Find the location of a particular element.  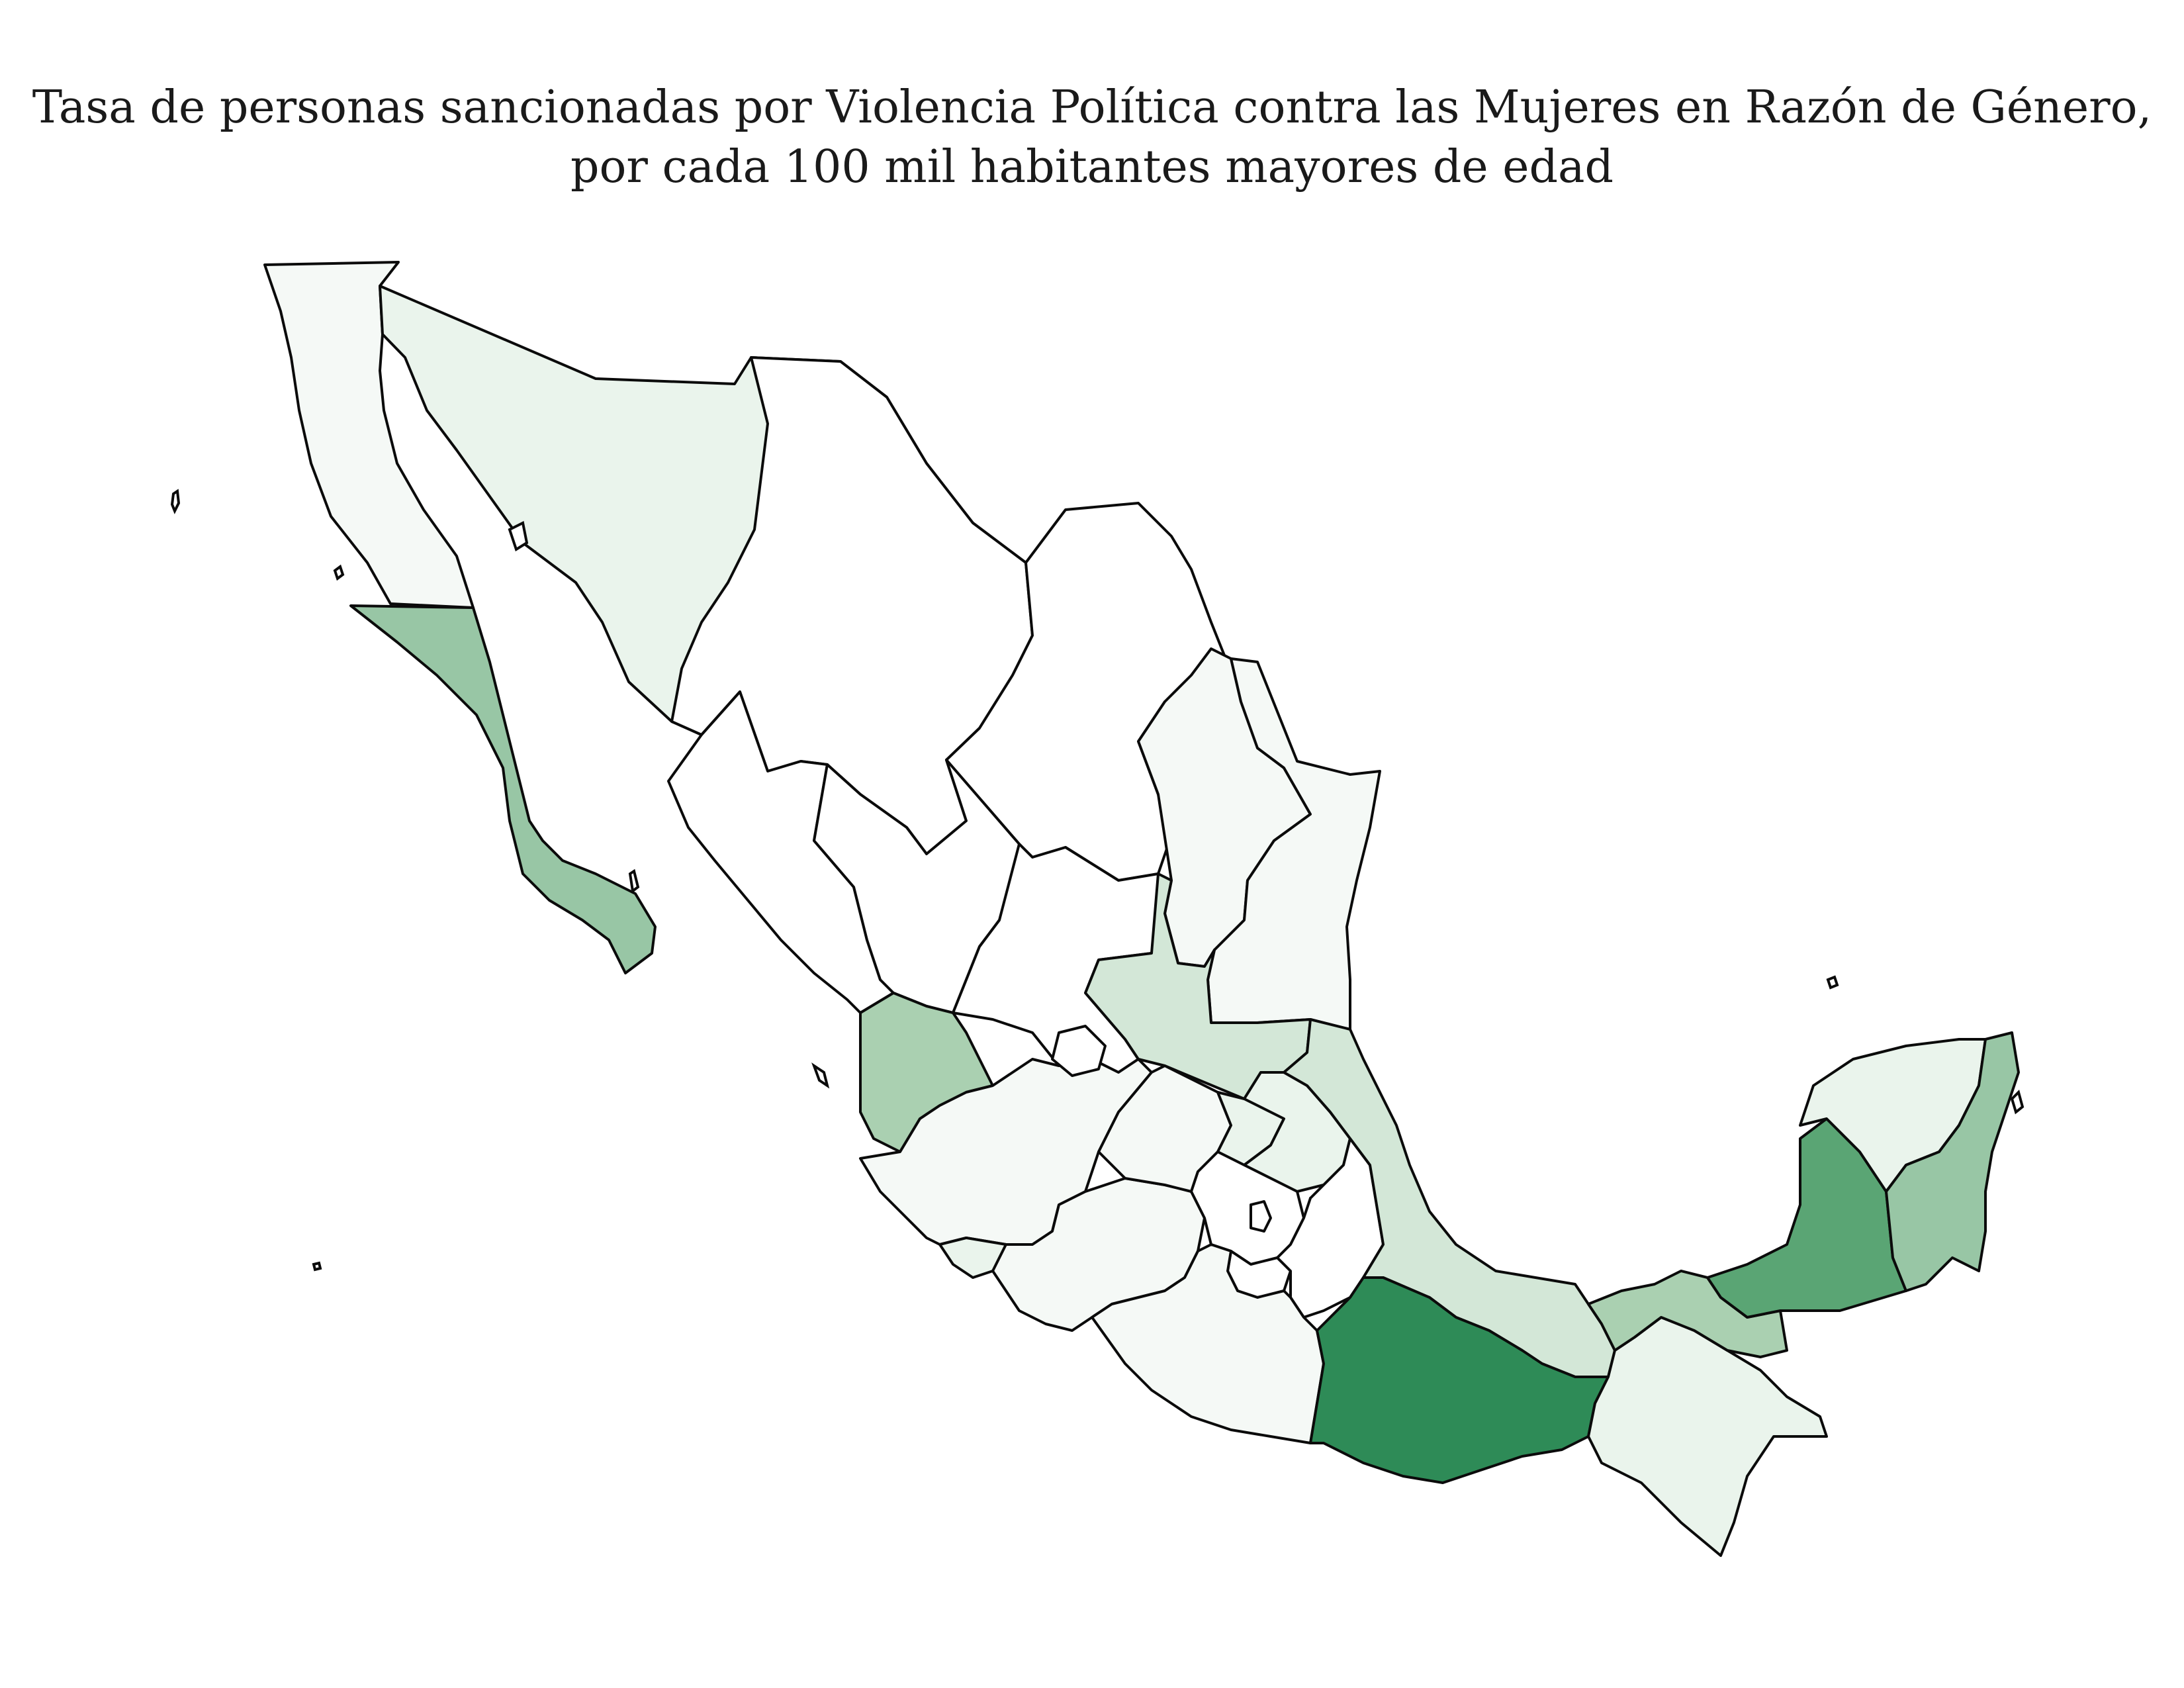

state-tabasco is located at coordinates (1687, 1314).